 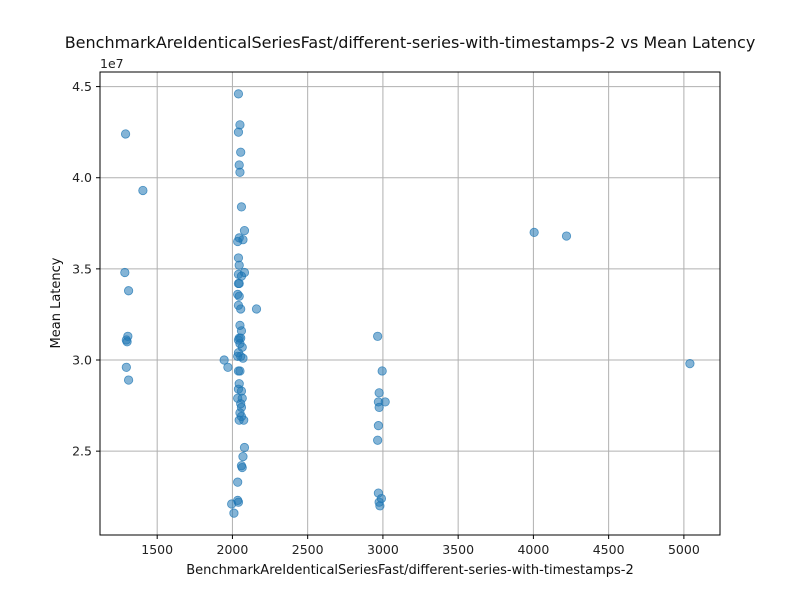 I want to click on y-tick-label: 3.0, so click(x=82, y=360).